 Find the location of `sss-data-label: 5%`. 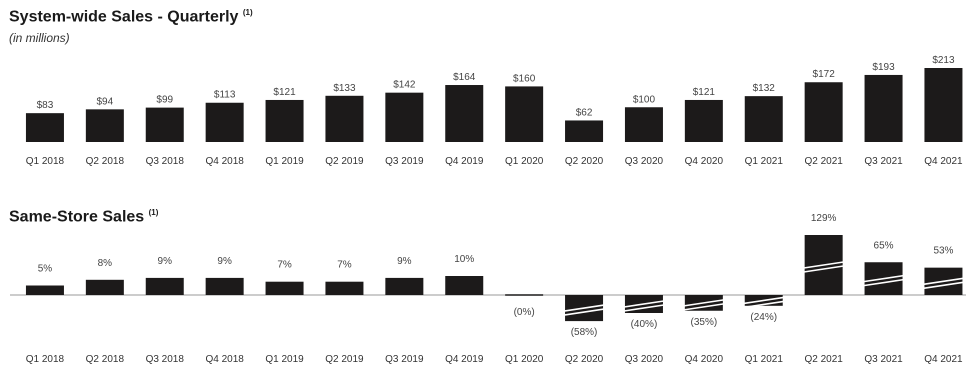

sss-data-label: 5% is located at coordinates (45, 269).